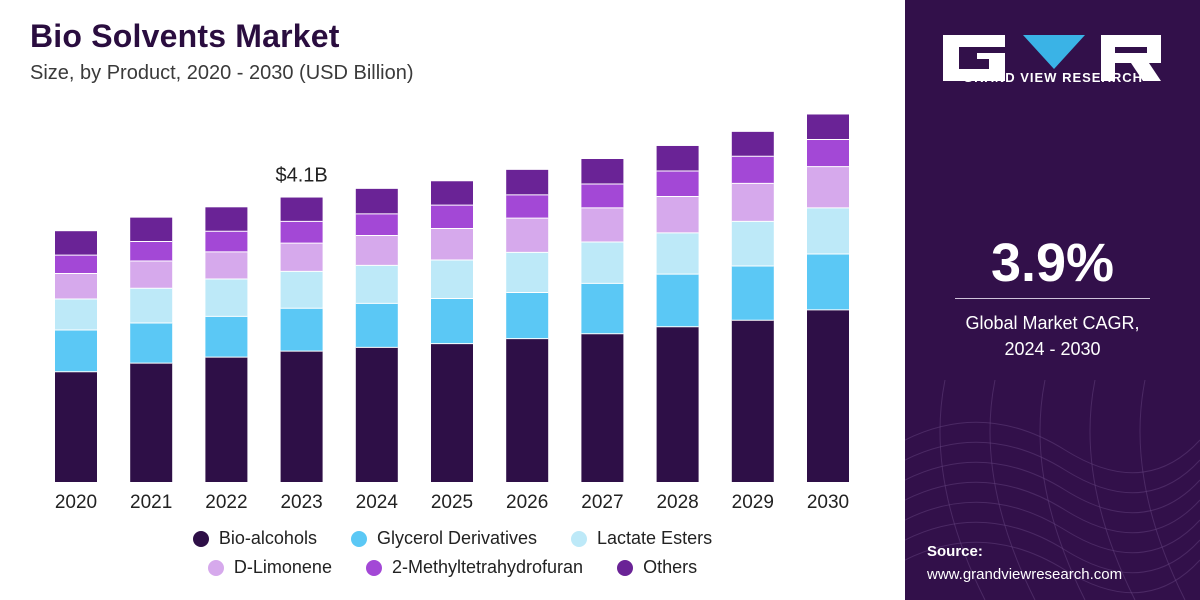 The height and width of the screenshot is (600, 1200). What do you see at coordinates (677, 404) in the screenshot?
I see `bar-segment-bio-alcohols-2028` at bounding box center [677, 404].